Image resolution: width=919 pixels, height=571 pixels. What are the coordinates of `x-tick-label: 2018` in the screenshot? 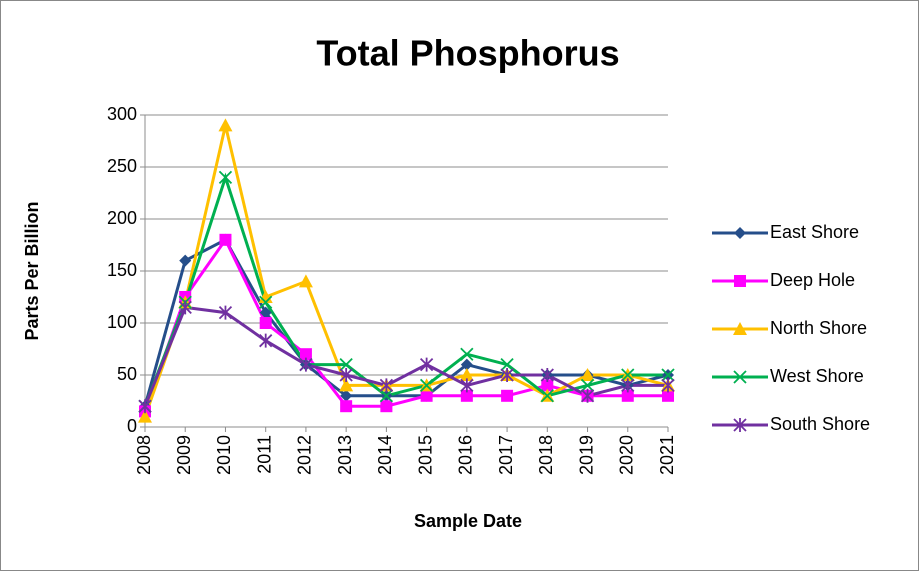 It's located at (546, 455).